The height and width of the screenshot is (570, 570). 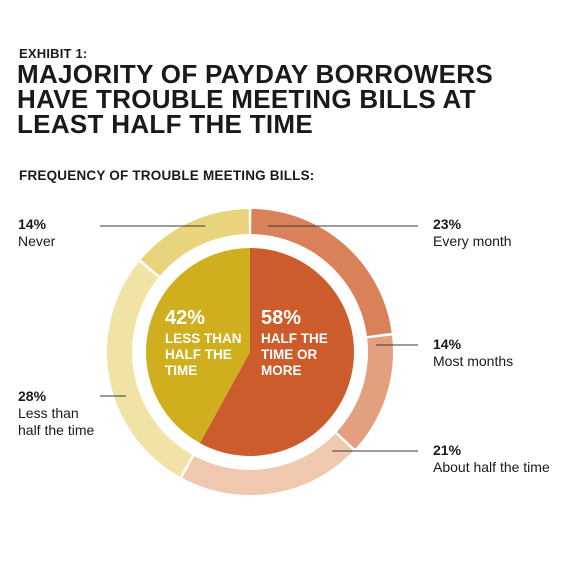 What do you see at coordinates (281, 370) in the screenshot?
I see `inner-label-half-the-time-or-more: MORE` at bounding box center [281, 370].